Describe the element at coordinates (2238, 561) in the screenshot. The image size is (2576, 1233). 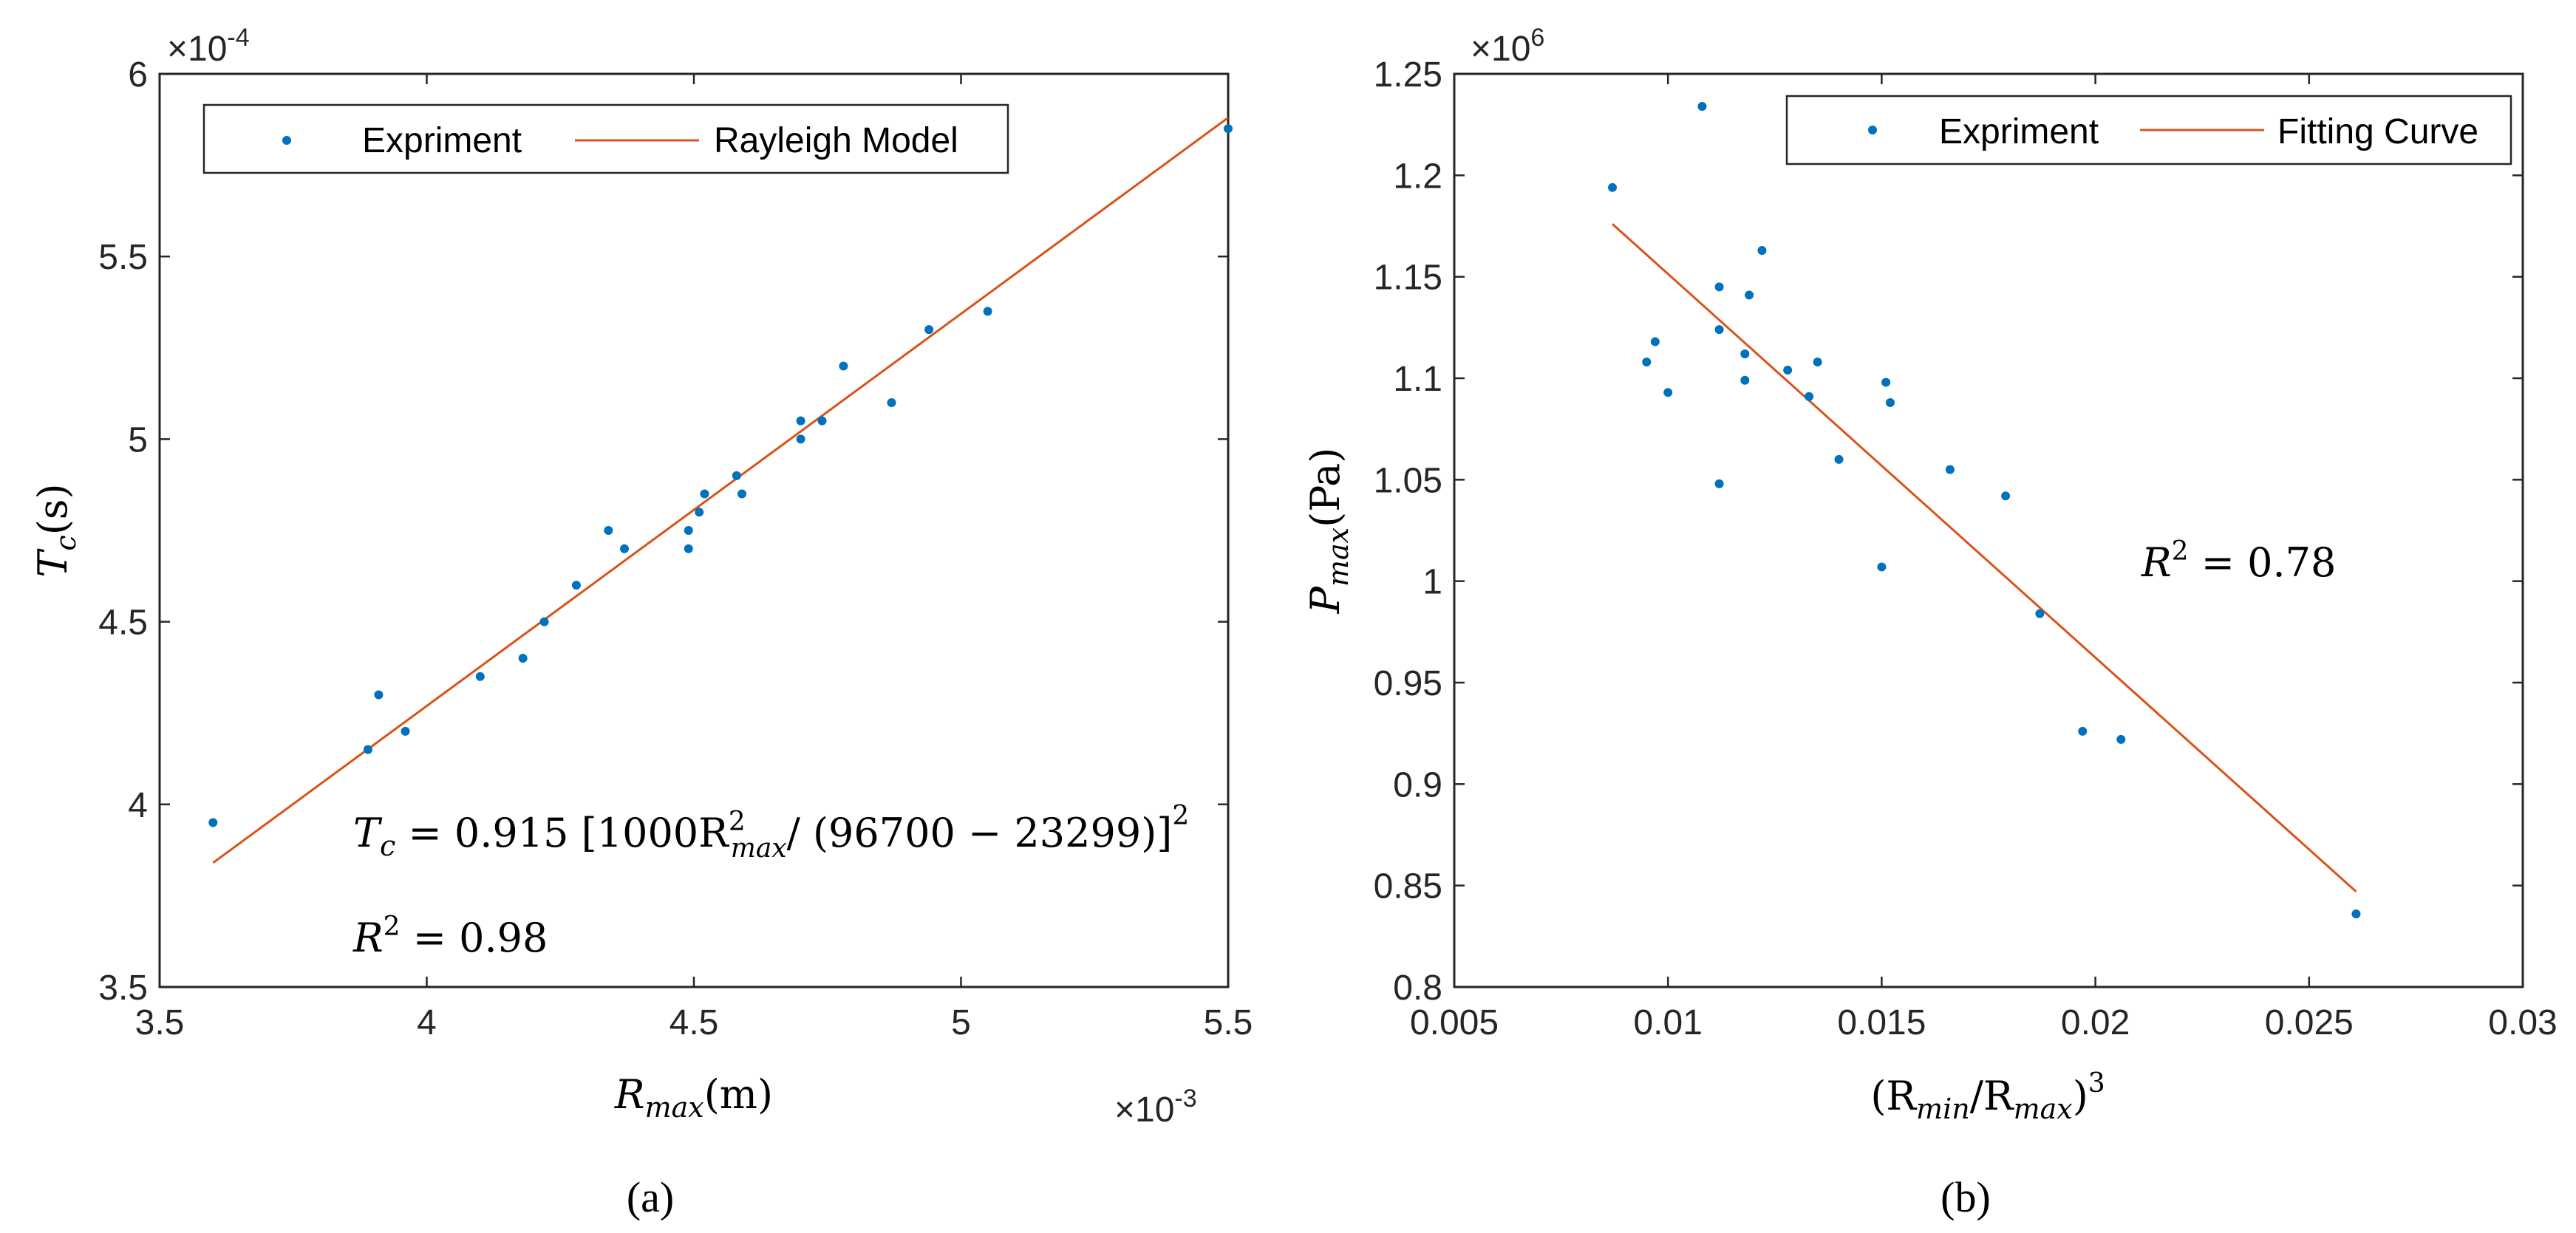
I see `r2-annotation-b: R2 = 0.78` at that location.